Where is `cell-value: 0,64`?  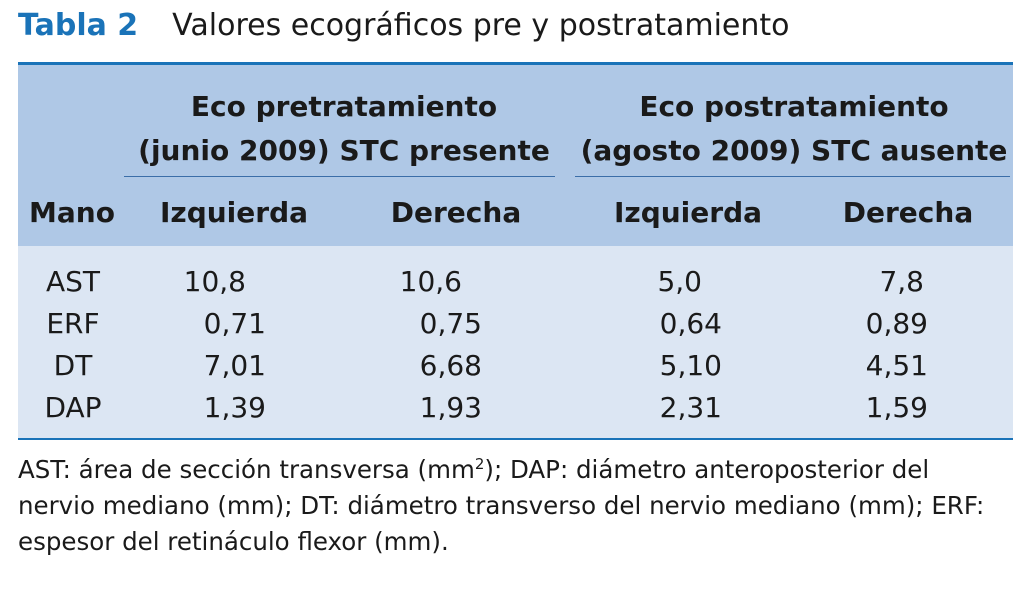 cell-value: 0,64 is located at coordinates (690, 323).